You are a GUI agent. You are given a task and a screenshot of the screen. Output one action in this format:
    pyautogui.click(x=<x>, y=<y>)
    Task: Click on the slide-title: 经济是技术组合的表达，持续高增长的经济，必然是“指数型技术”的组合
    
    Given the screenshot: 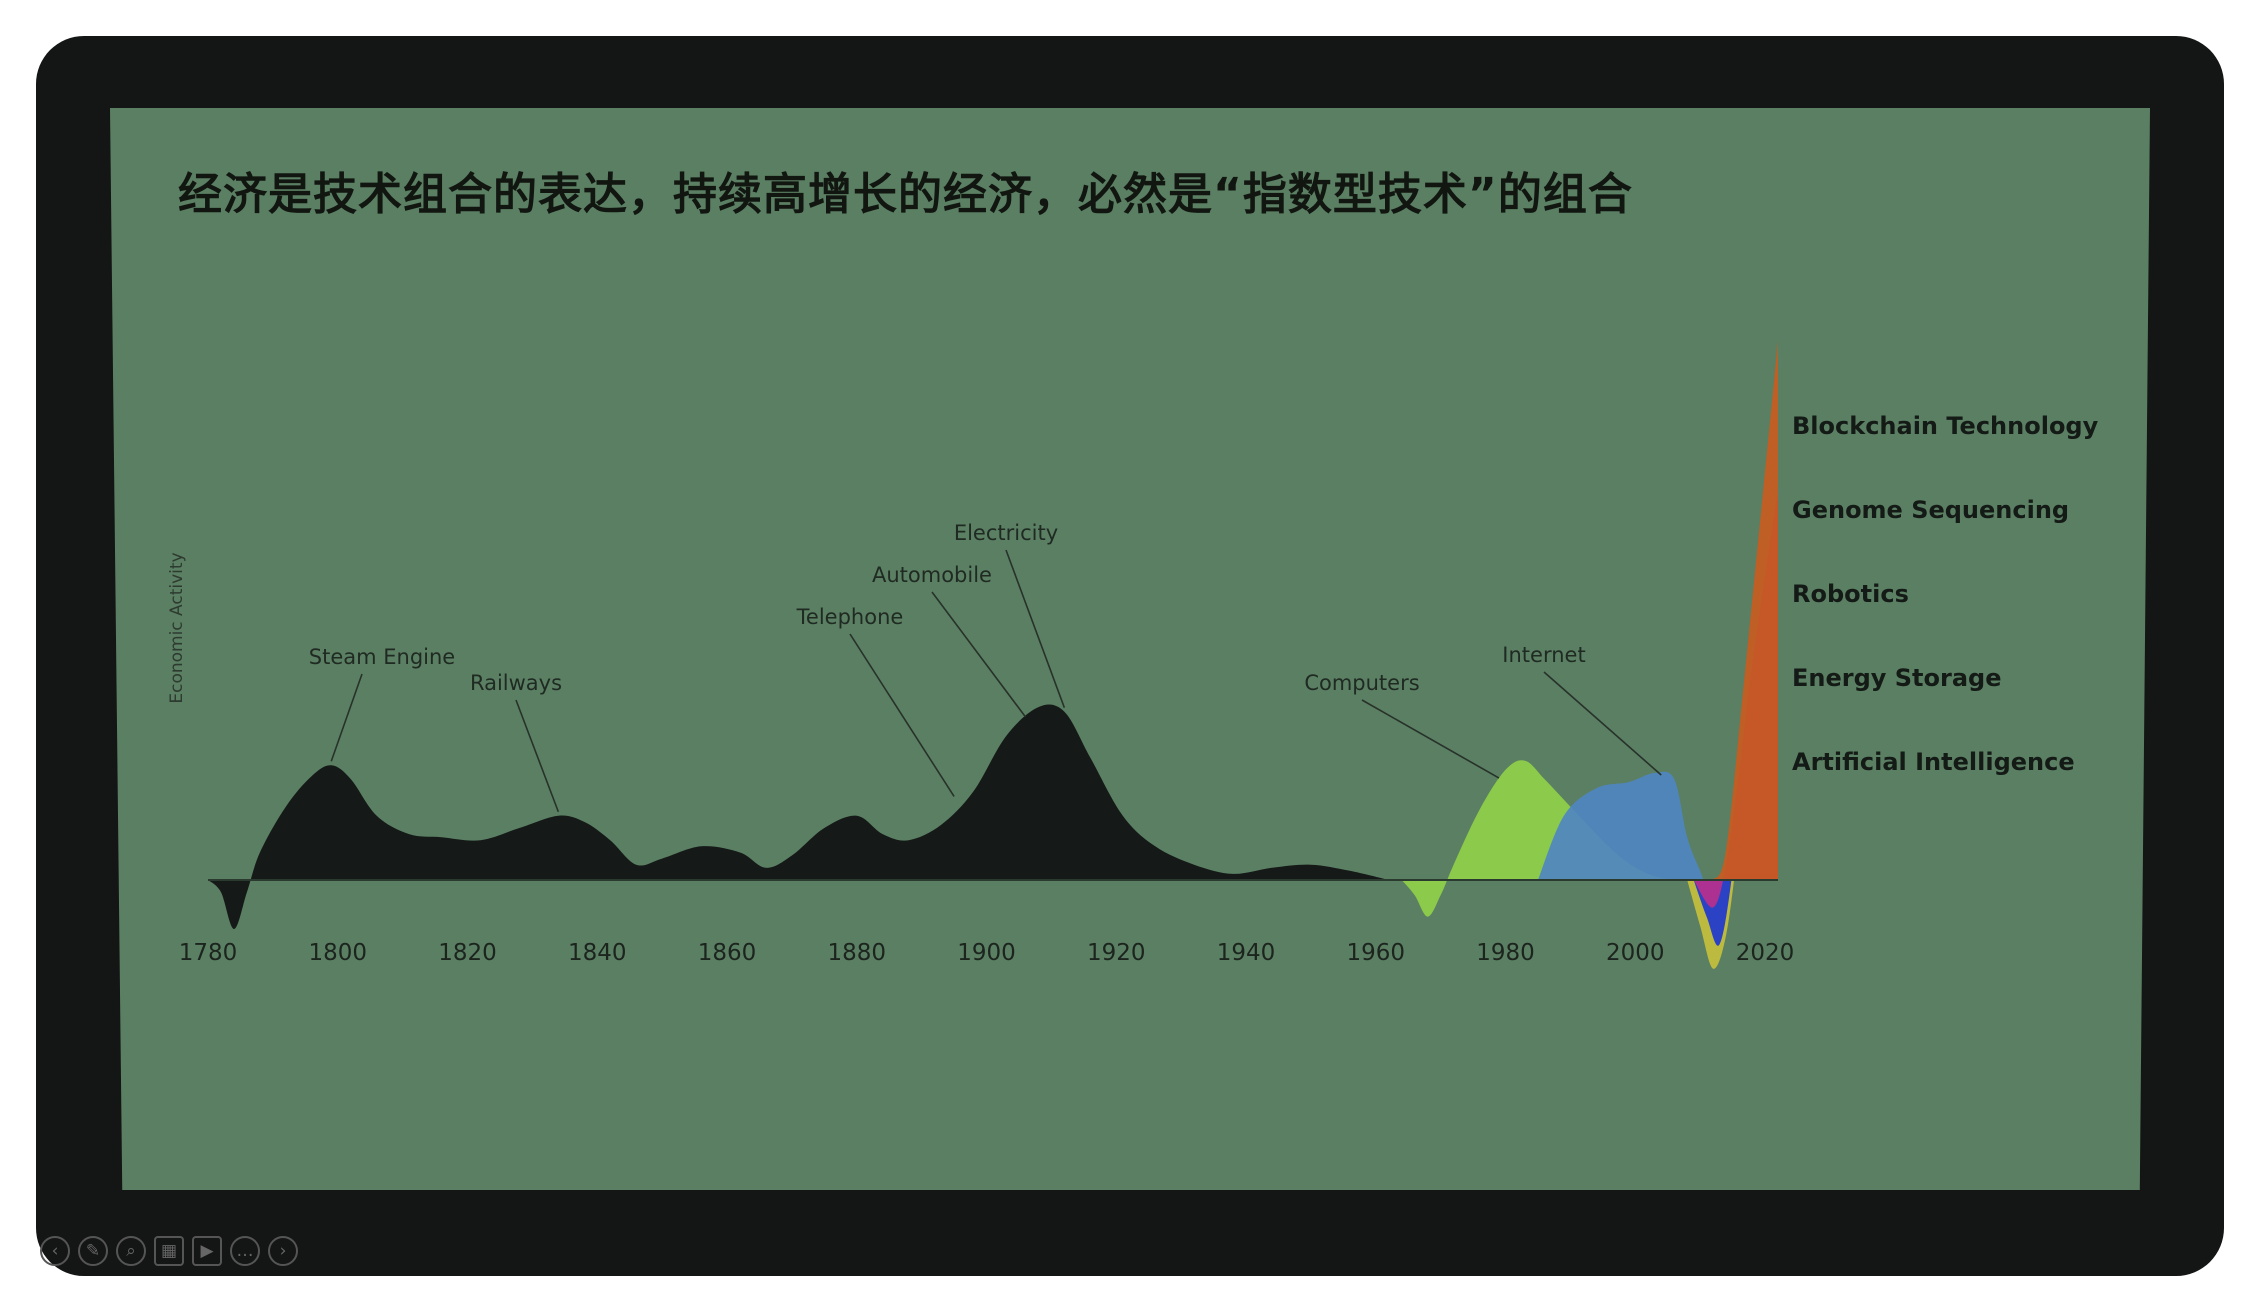 What is the action you would take?
    pyautogui.click(x=905, y=194)
    